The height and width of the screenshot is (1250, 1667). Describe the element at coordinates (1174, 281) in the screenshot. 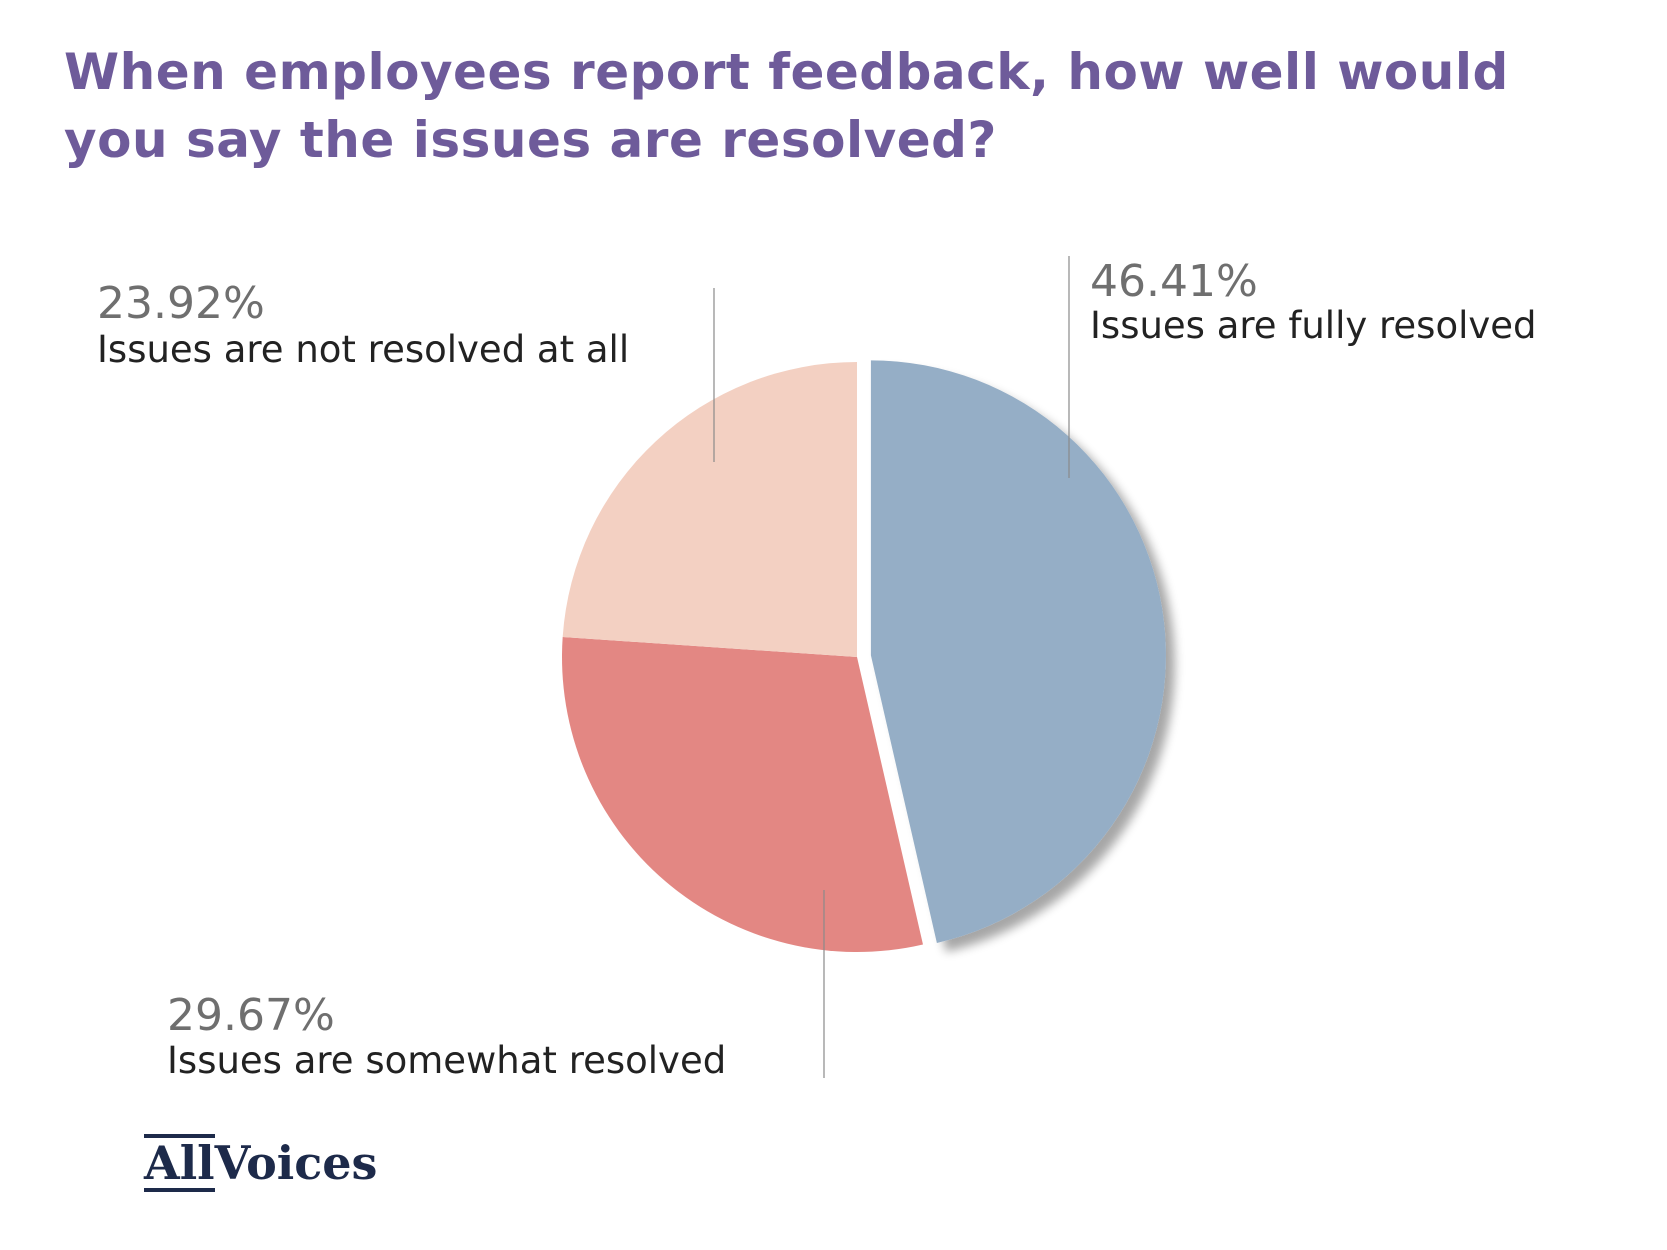

I see `value-label-fully-resolved: 46.41%` at that location.